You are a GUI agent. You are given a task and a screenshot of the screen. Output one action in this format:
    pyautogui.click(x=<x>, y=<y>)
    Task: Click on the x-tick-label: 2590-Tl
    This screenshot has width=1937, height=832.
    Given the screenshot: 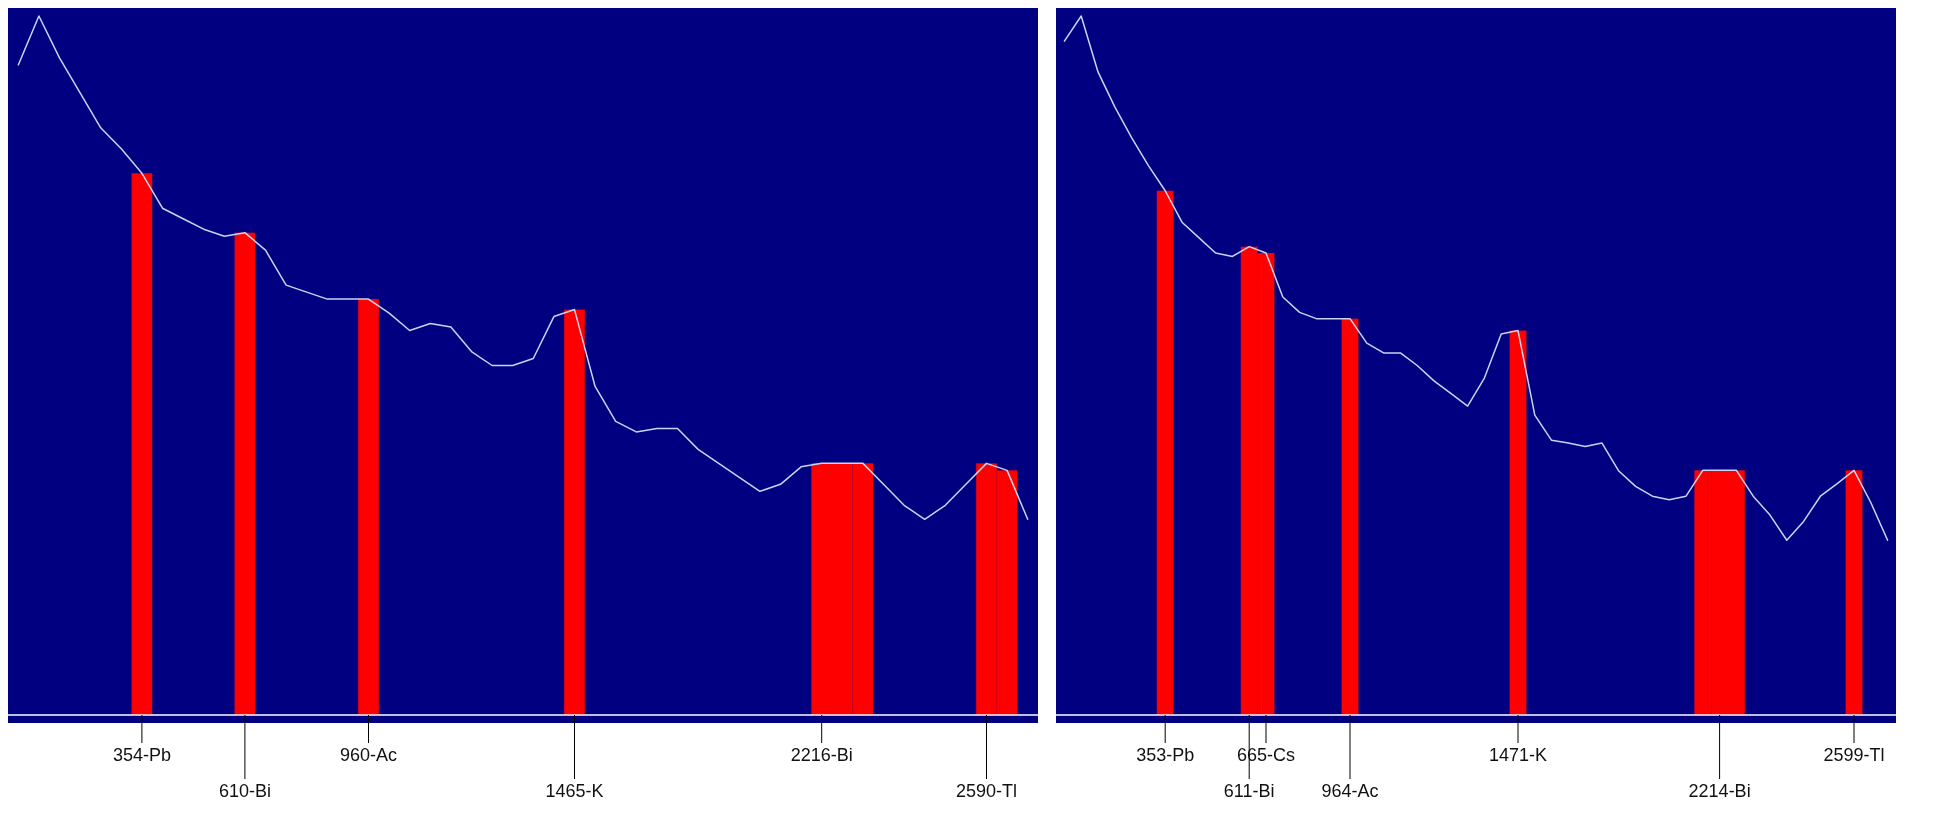 What is the action you would take?
    pyautogui.click(x=986, y=791)
    